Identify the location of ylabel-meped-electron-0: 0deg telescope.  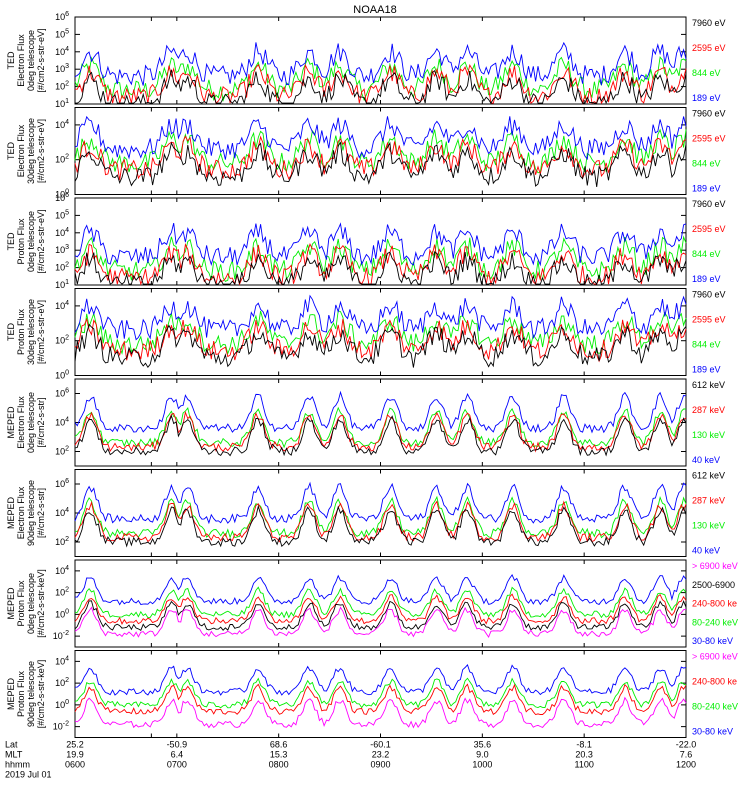
(31, 422).